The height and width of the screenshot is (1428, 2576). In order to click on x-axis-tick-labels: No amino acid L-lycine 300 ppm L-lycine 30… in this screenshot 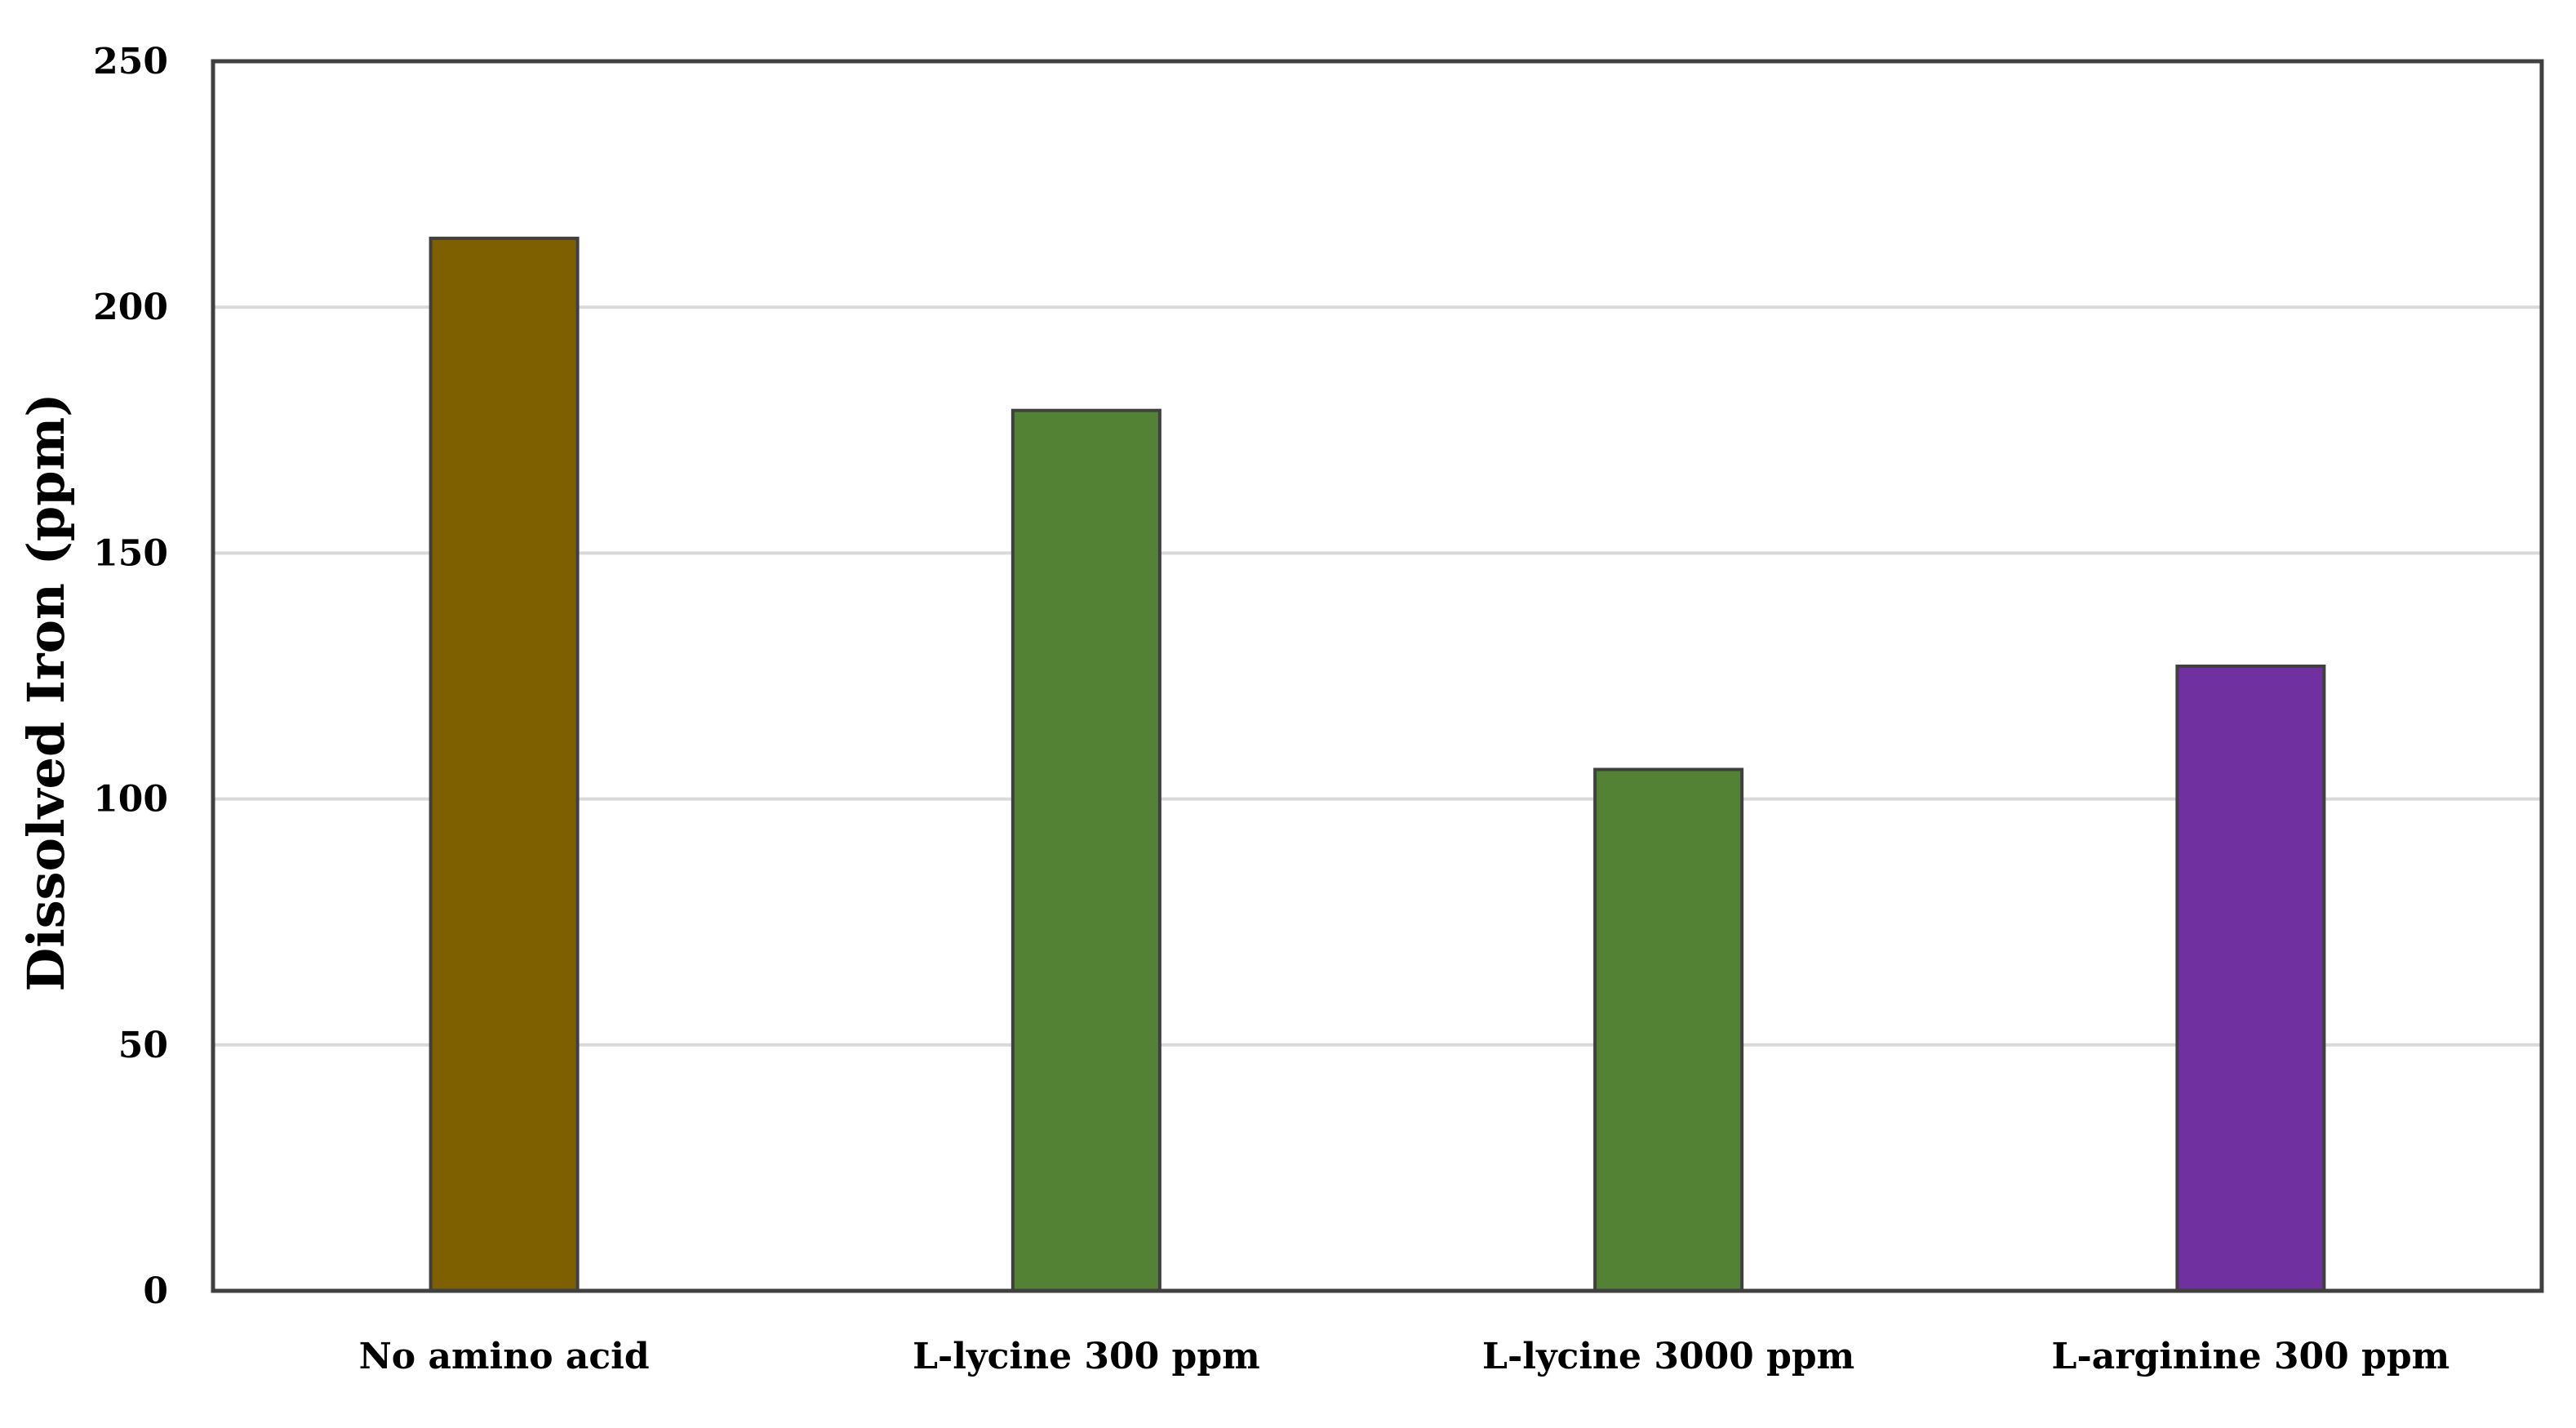, I will do `click(1404, 1357)`.